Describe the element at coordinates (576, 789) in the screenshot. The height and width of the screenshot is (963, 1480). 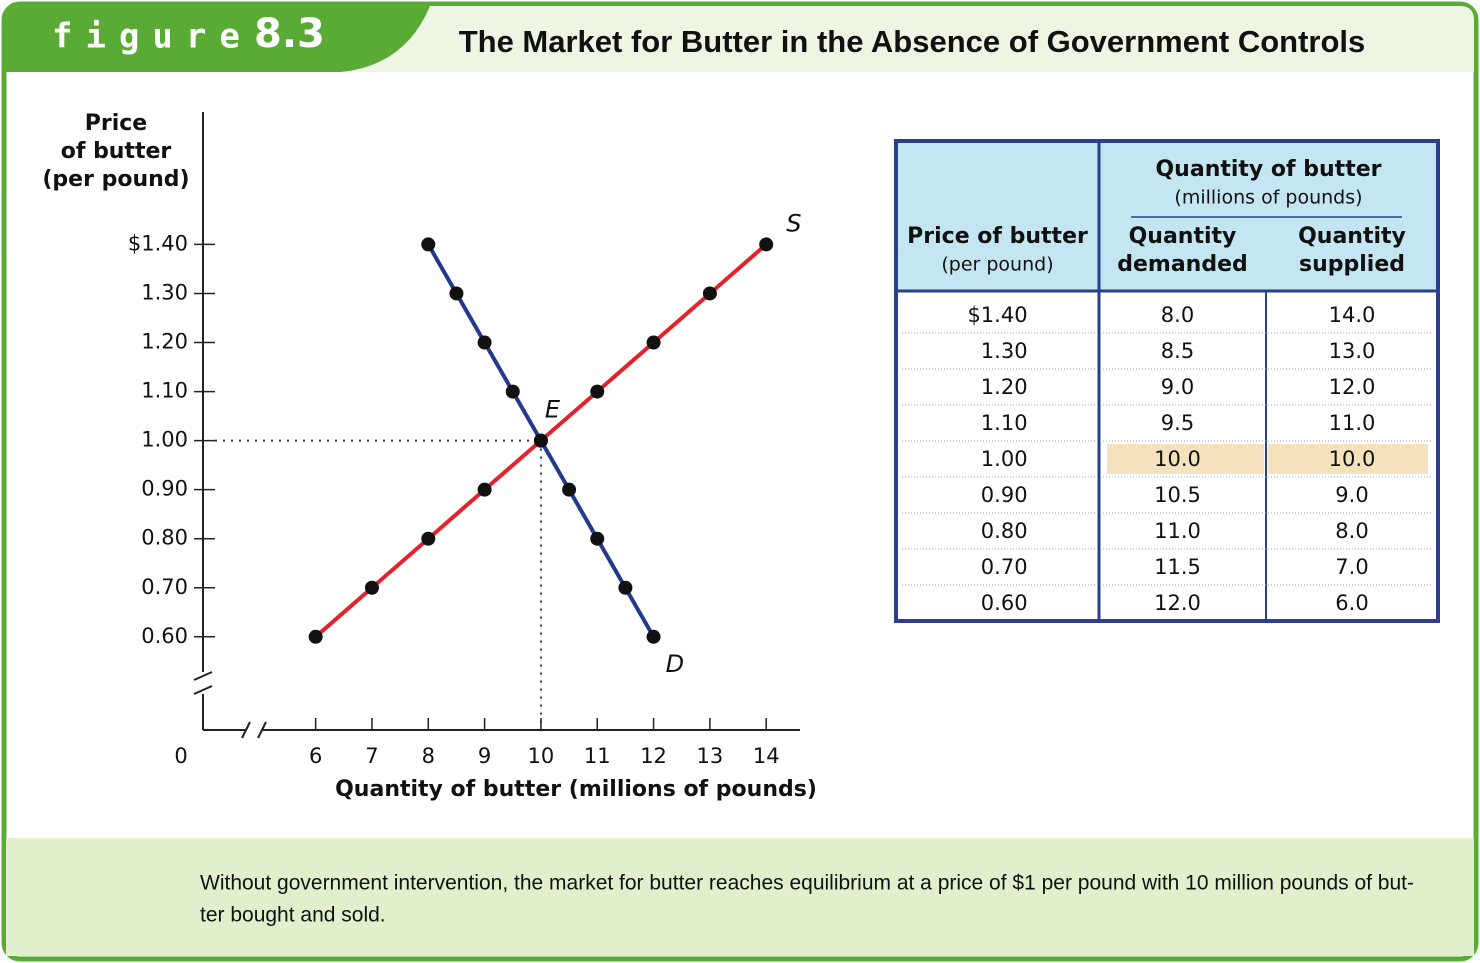
I see `x-axis-label: Quantity of butter (millions of pounds)` at that location.